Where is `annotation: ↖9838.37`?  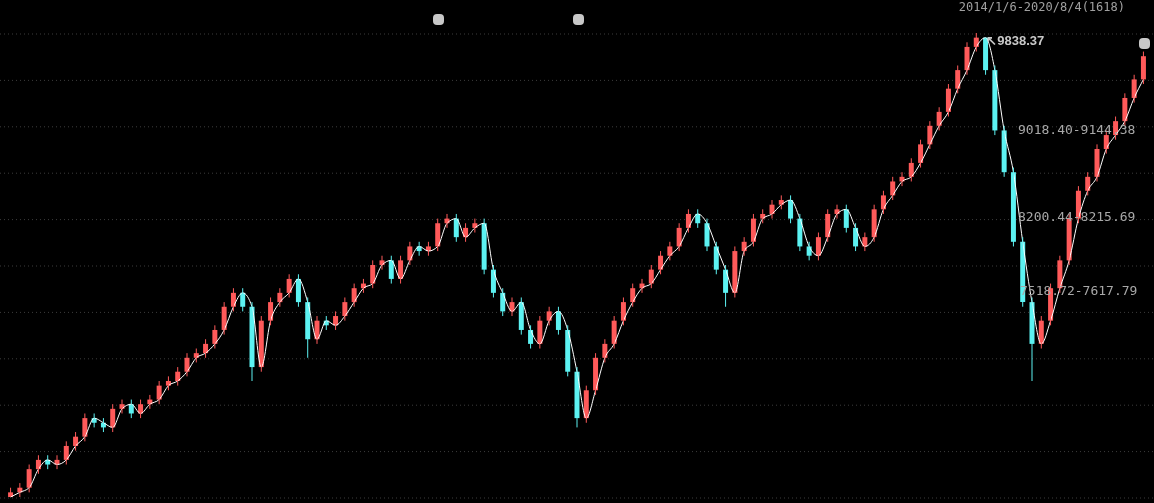
annotation: ↖9838.37 is located at coordinates (1015, 40).